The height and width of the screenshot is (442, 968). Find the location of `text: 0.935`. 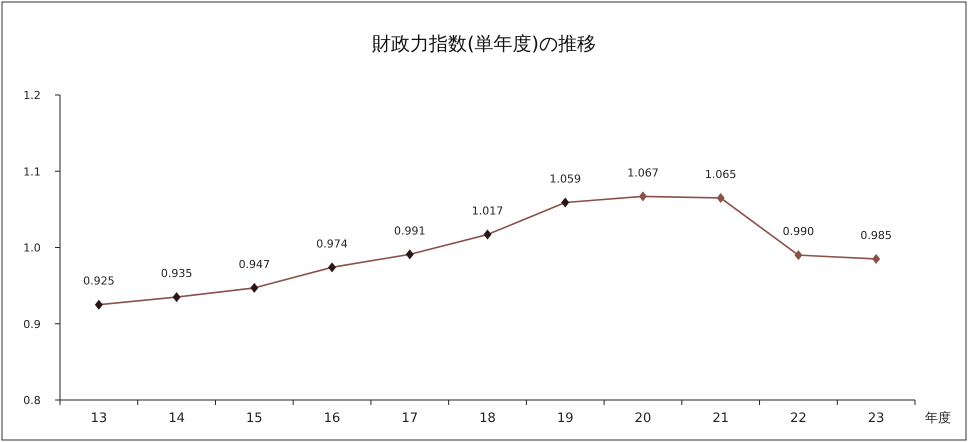

text: 0.935 is located at coordinates (176, 273).